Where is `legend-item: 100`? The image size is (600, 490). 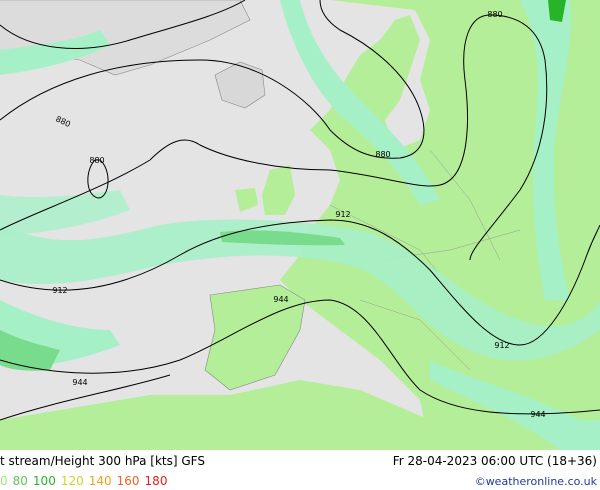
legend-item: 100 is located at coordinates (44, 481).